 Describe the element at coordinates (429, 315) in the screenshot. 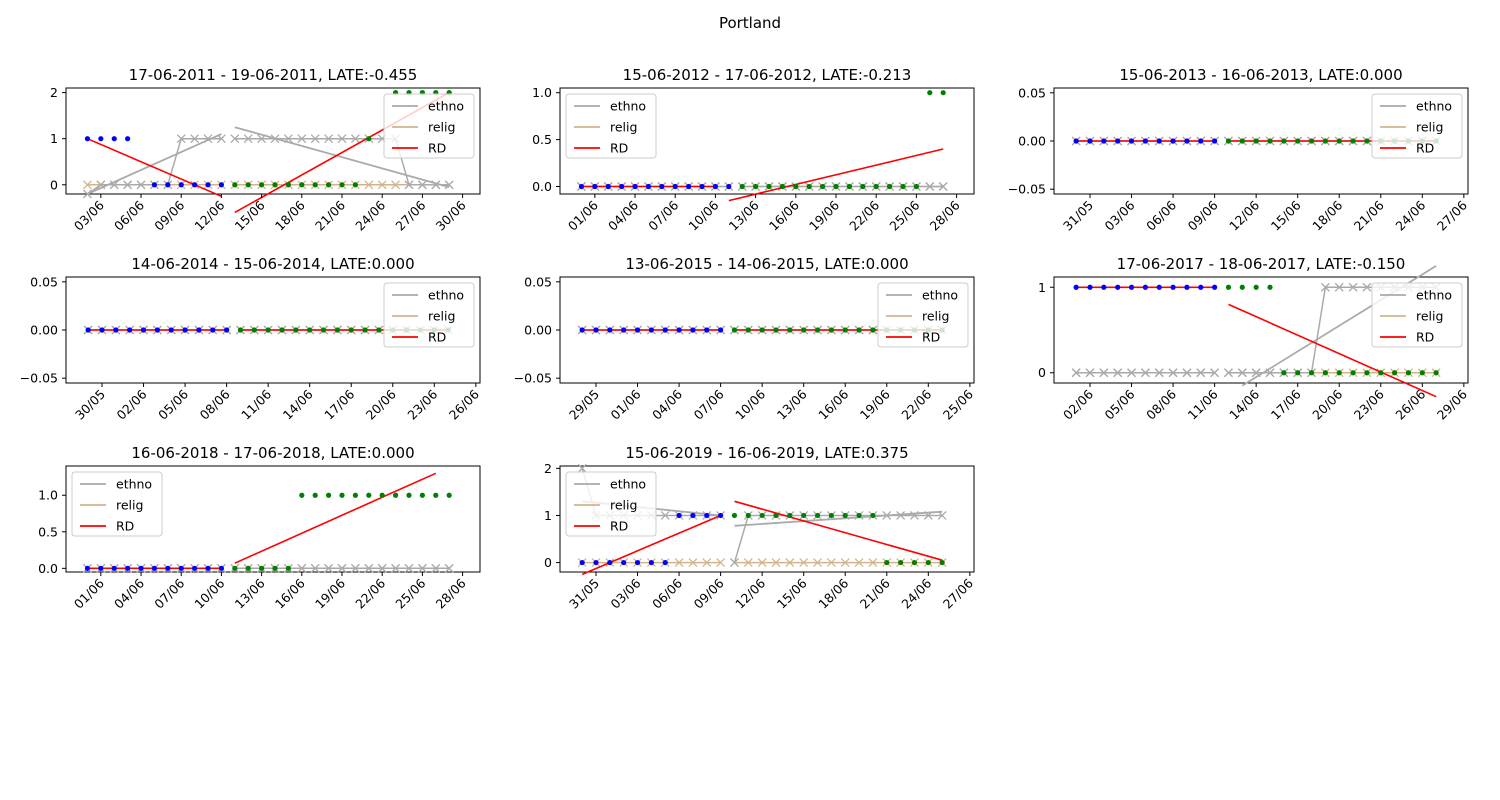

I see `legend: ethno relig RD` at that location.